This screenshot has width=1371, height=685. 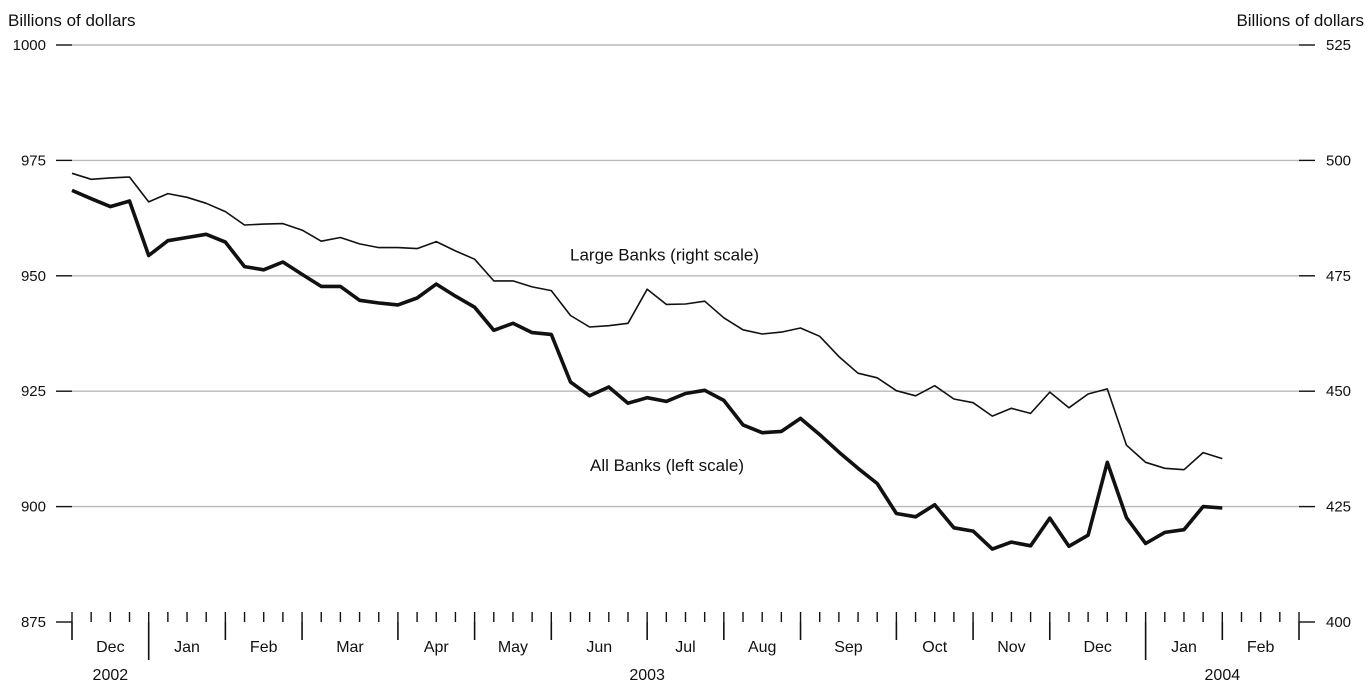 I want to click on month-label: Nov, so click(x=1011, y=647).